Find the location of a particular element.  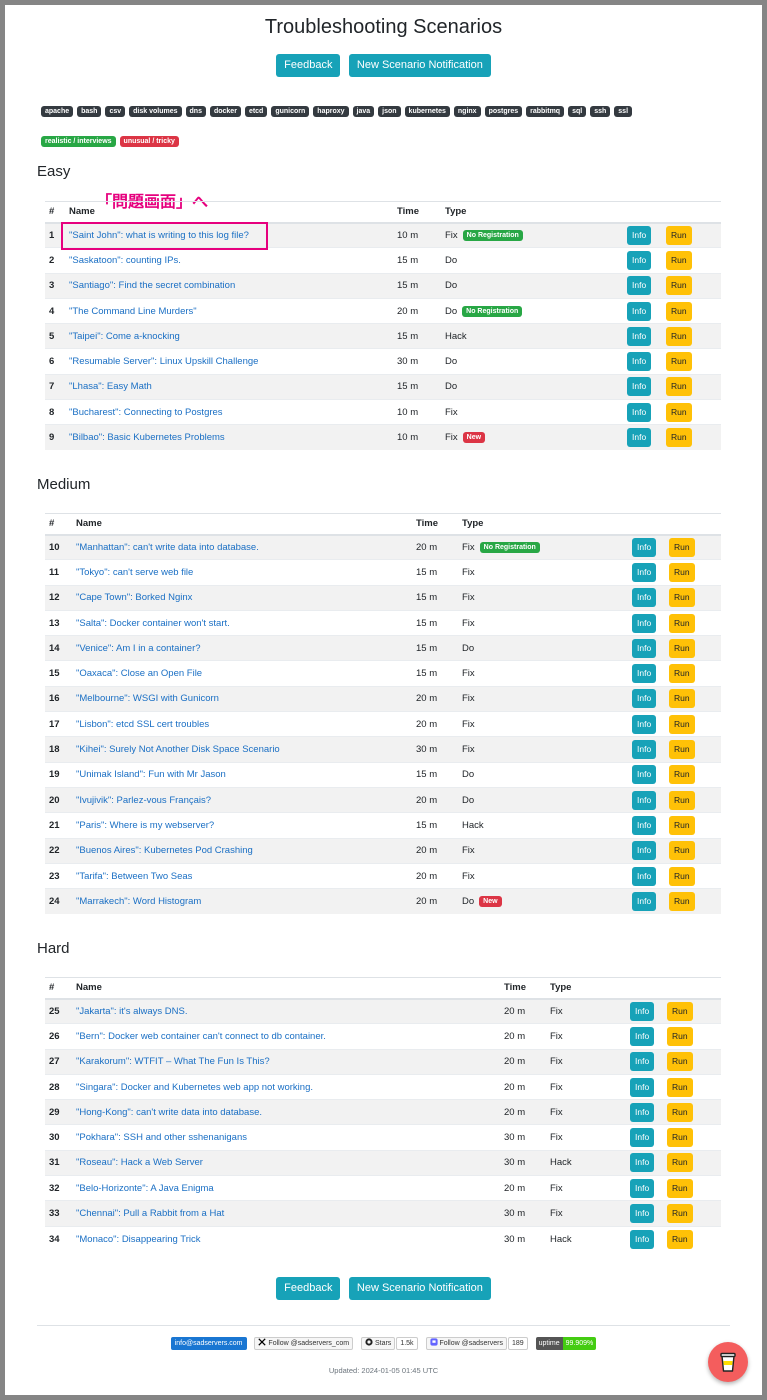

scenario-link: "Belo-Horizonte": A Java Enigma is located at coordinates (145, 1188).